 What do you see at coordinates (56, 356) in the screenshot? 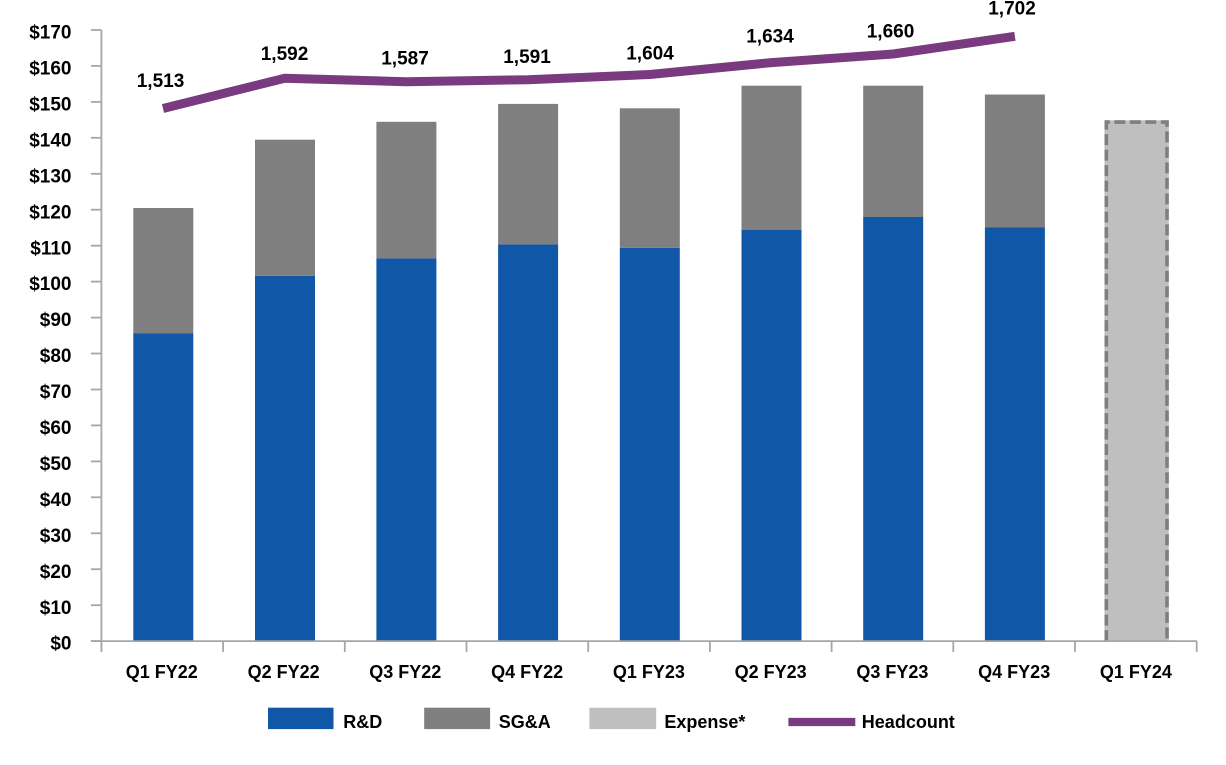
I see `svg-text: $80` at bounding box center [56, 356].